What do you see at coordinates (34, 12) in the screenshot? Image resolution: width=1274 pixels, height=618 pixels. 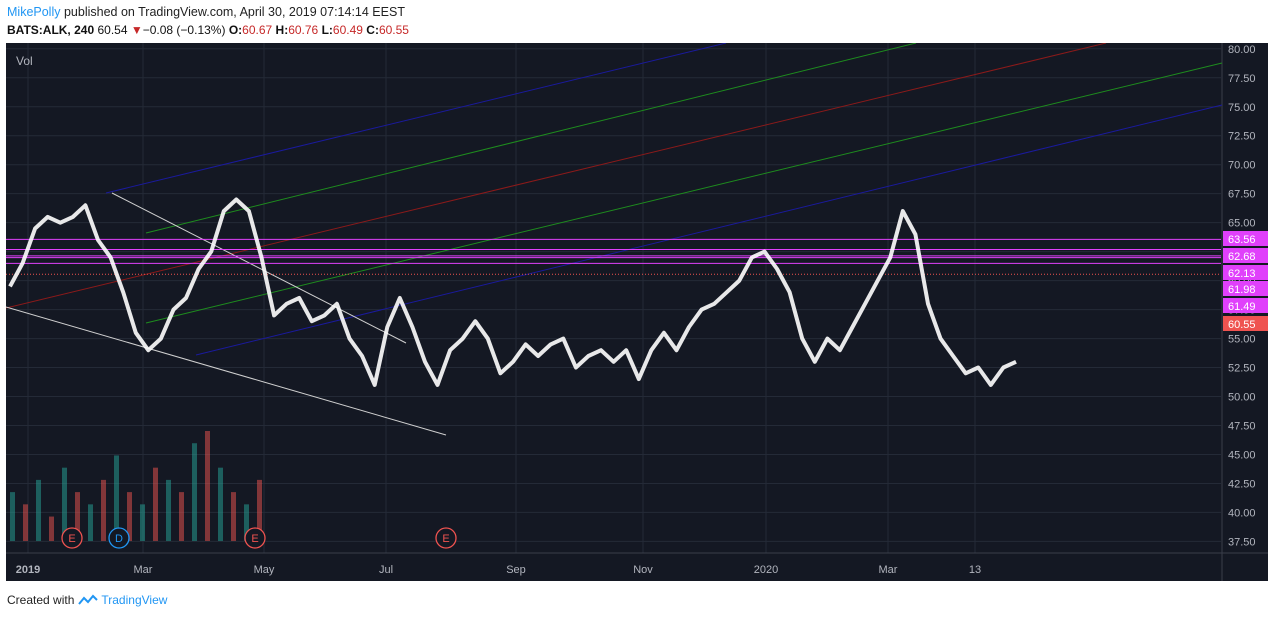 I see `author-link: MikePolly` at bounding box center [34, 12].